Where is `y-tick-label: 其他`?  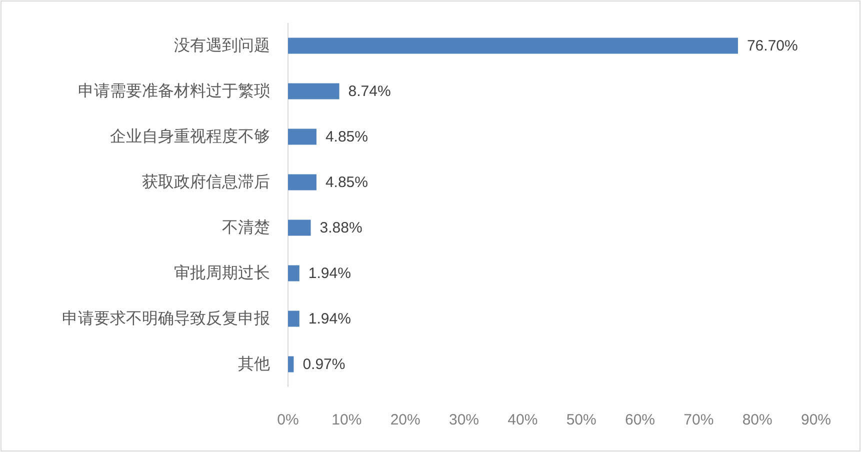
y-tick-label: 其他 is located at coordinates (254, 363).